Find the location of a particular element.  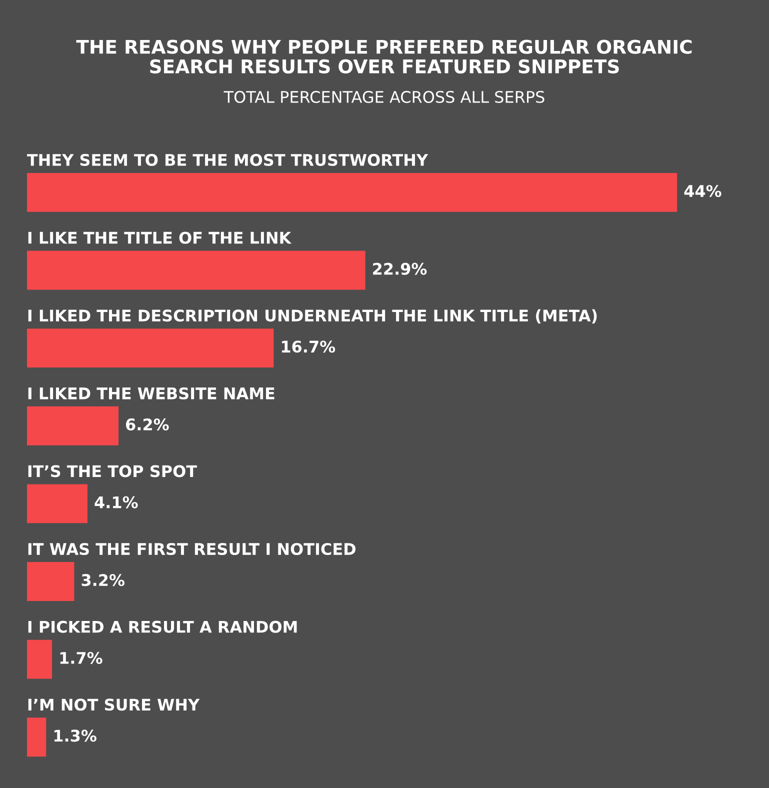

y-tick-label: I LIKED THE DESCRIPTION UNDERNEATH THE LINK TITLE (META) is located at coordinates (312, 316).